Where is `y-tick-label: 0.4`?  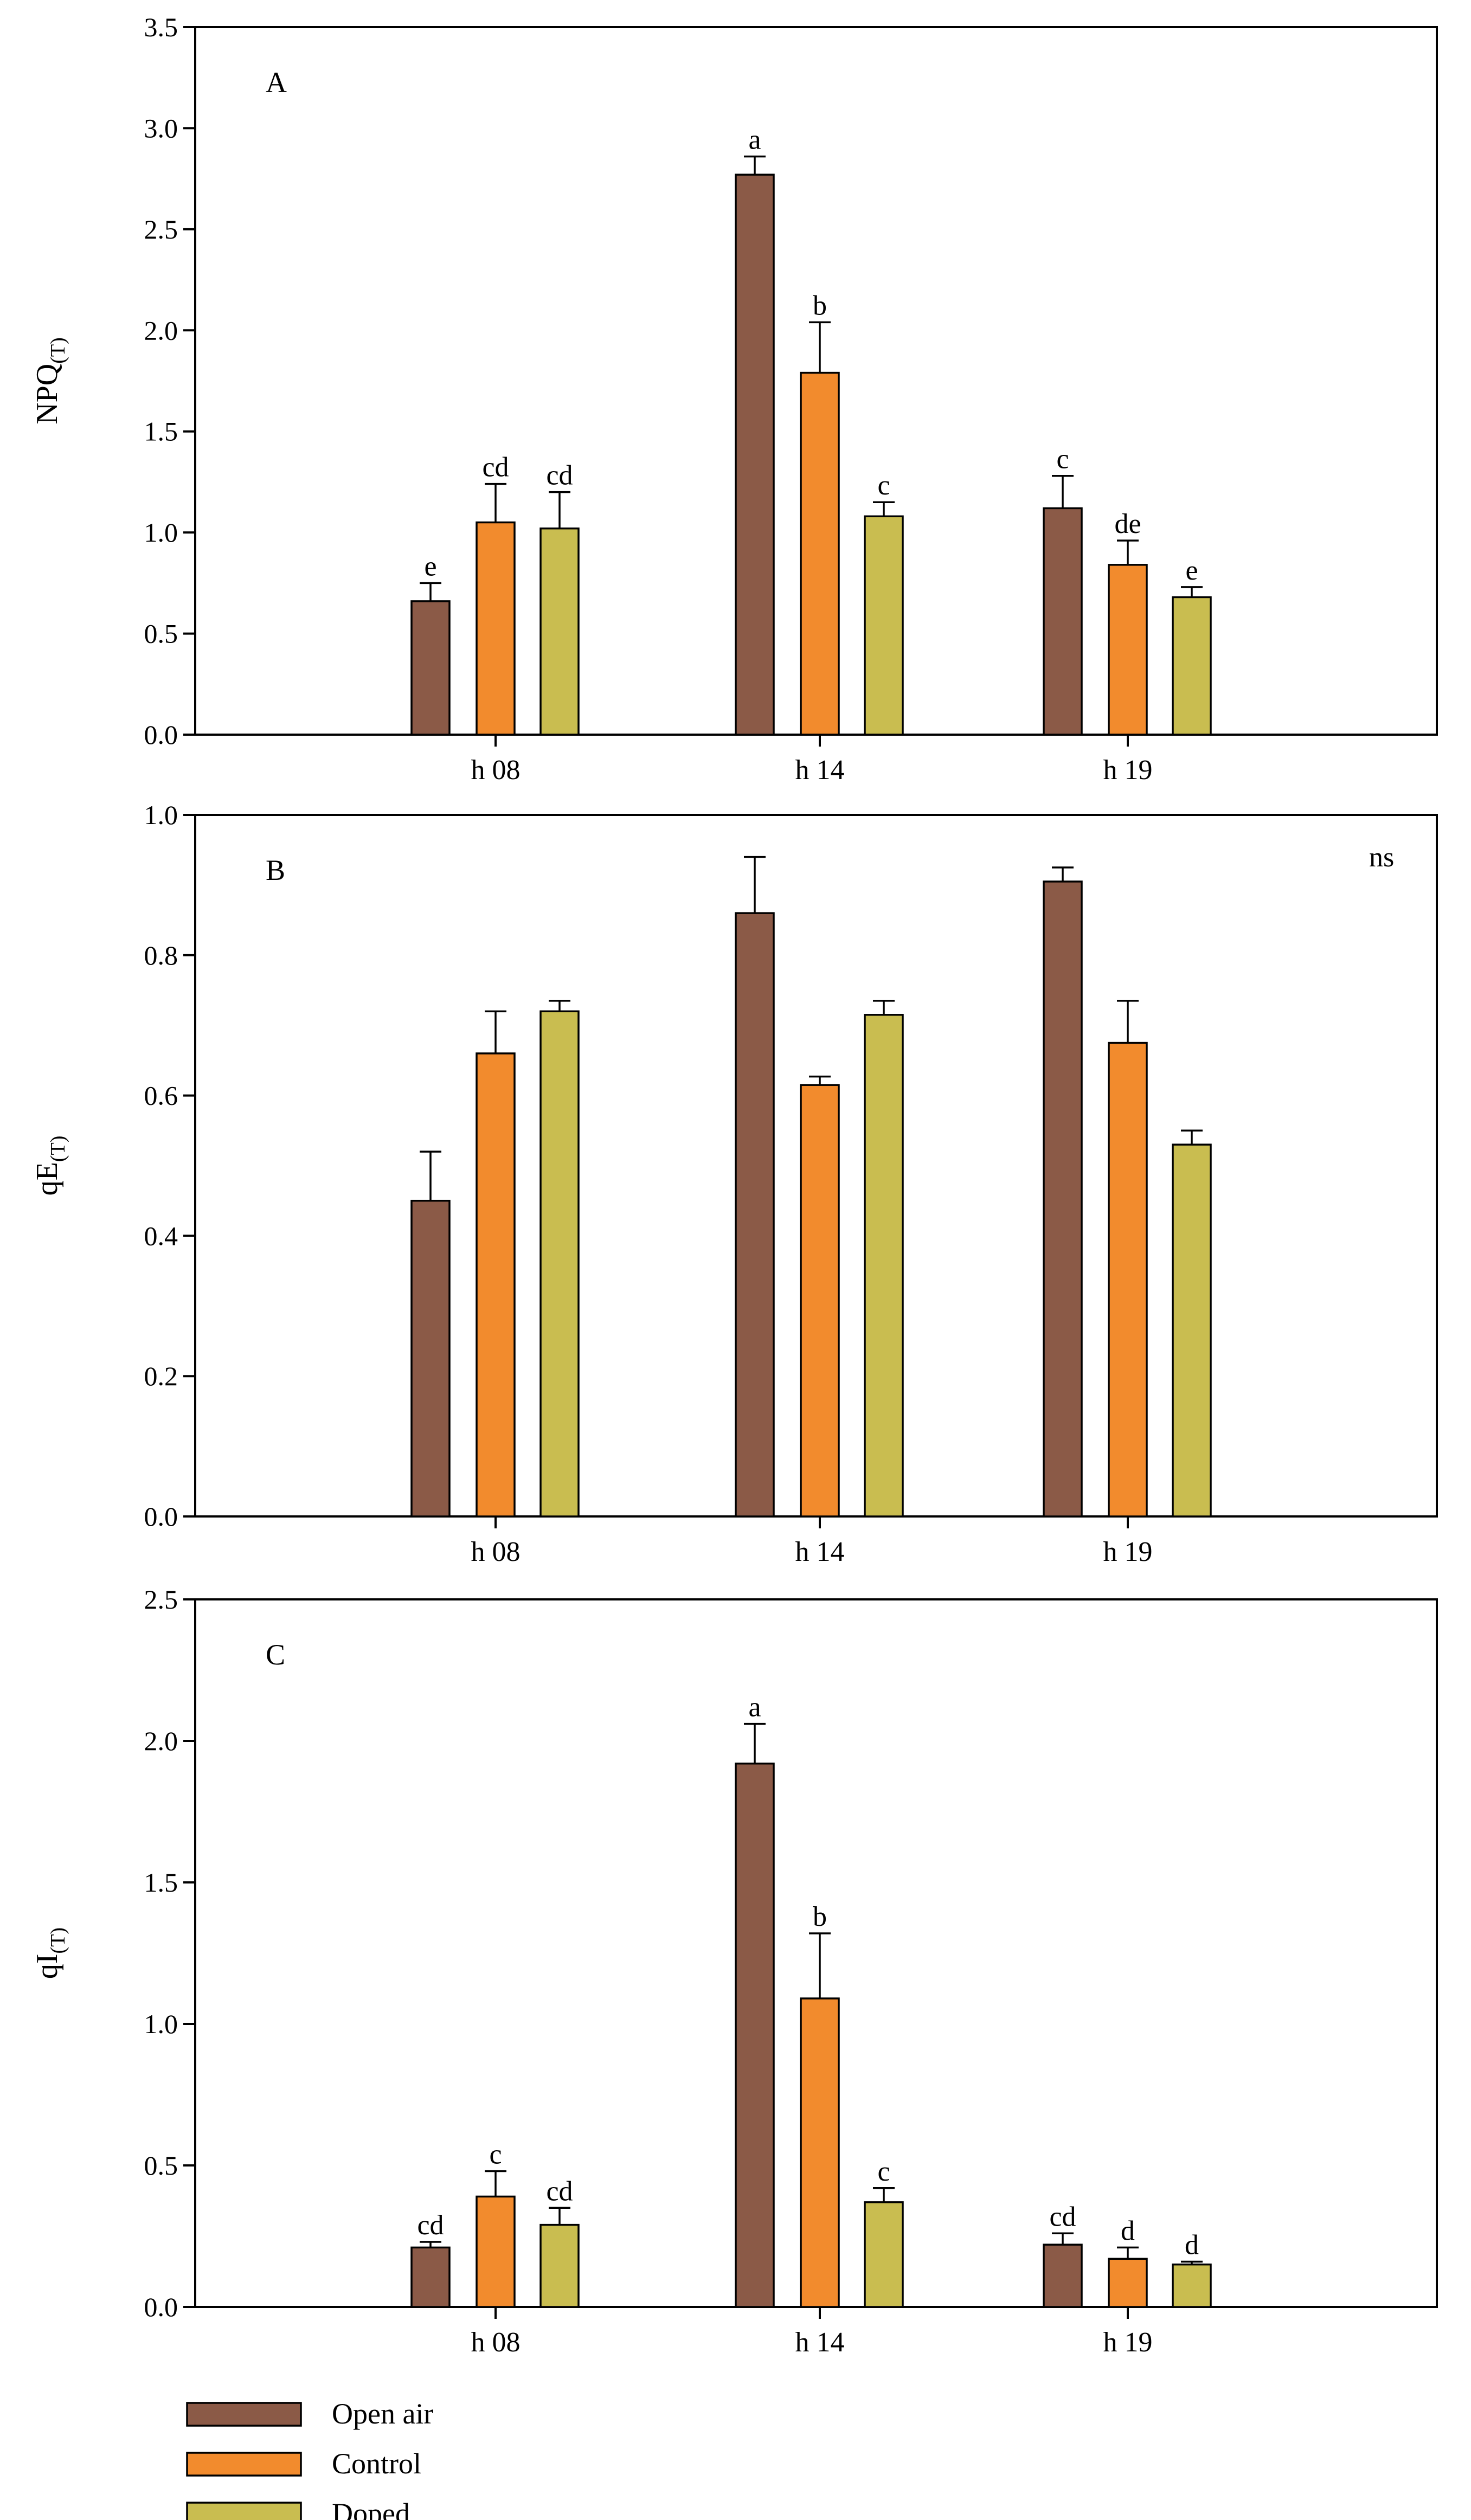 y-tick-label: 0.4 is located at coordinates (161, 1235).